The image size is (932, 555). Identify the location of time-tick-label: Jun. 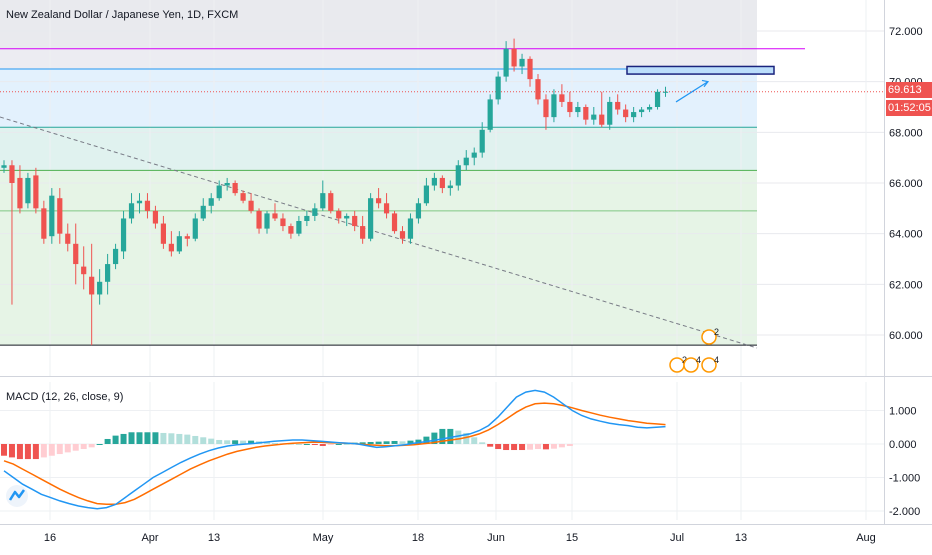
(496, 538).